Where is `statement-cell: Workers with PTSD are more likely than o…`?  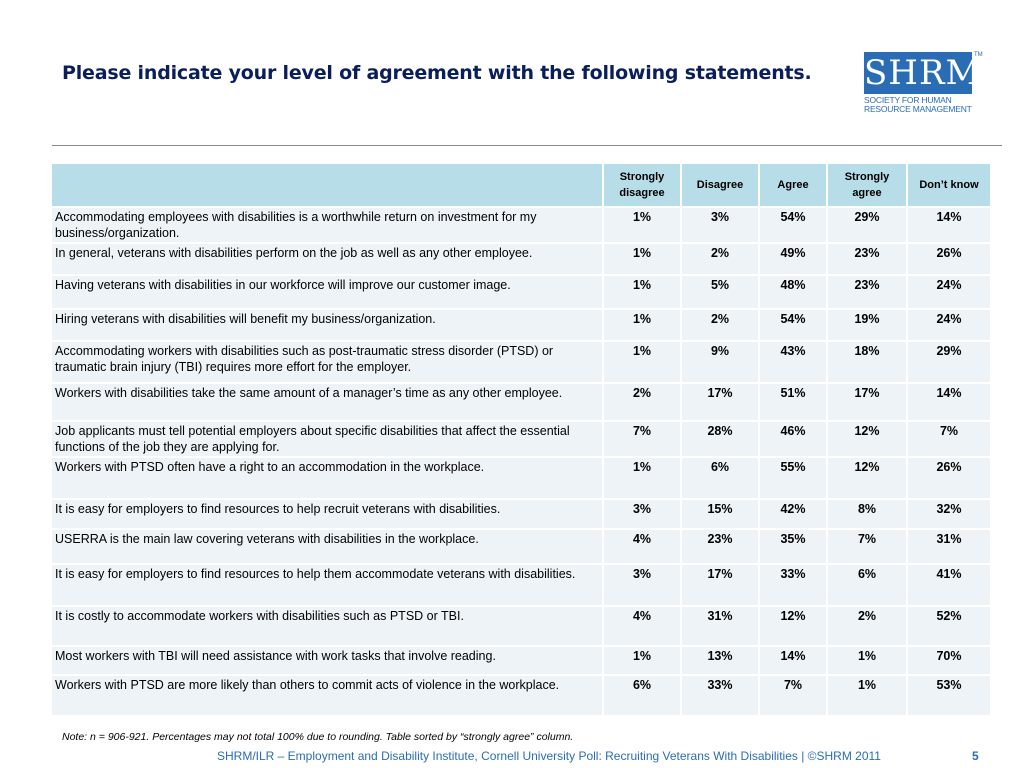 statement-cell: Workers with PTSD are more likely than o… is located at coordinates (327, 695).